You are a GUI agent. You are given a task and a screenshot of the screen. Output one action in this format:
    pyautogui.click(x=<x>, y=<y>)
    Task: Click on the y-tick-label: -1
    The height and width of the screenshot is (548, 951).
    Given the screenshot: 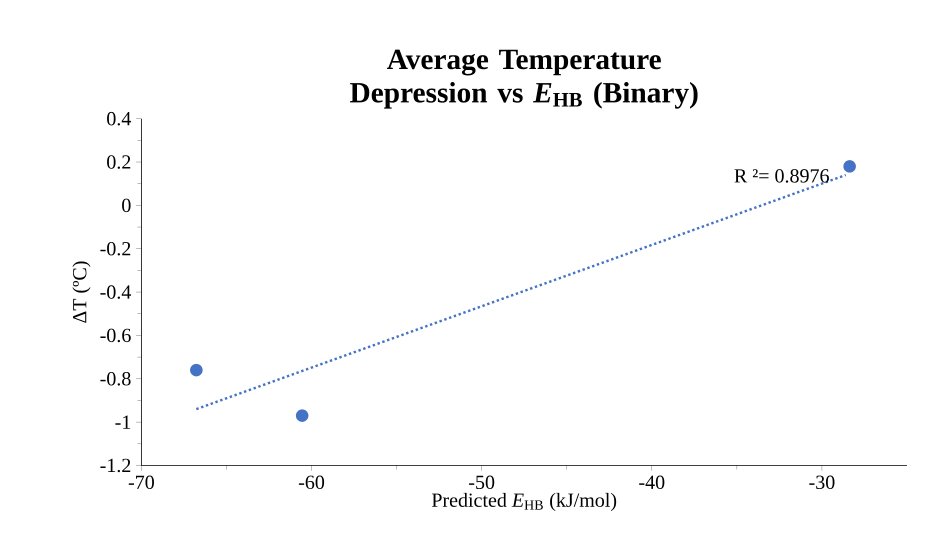 What is the action you would take?
    pyautogui.click(x=122, y=422)
    